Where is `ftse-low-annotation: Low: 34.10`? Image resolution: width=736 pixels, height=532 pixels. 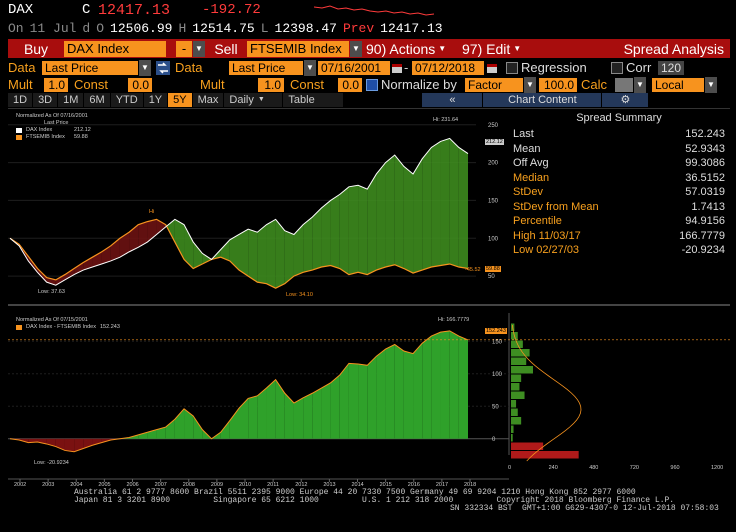
ftse-low-annotation: Low: 34.10 is located at coordinates (299, 295).